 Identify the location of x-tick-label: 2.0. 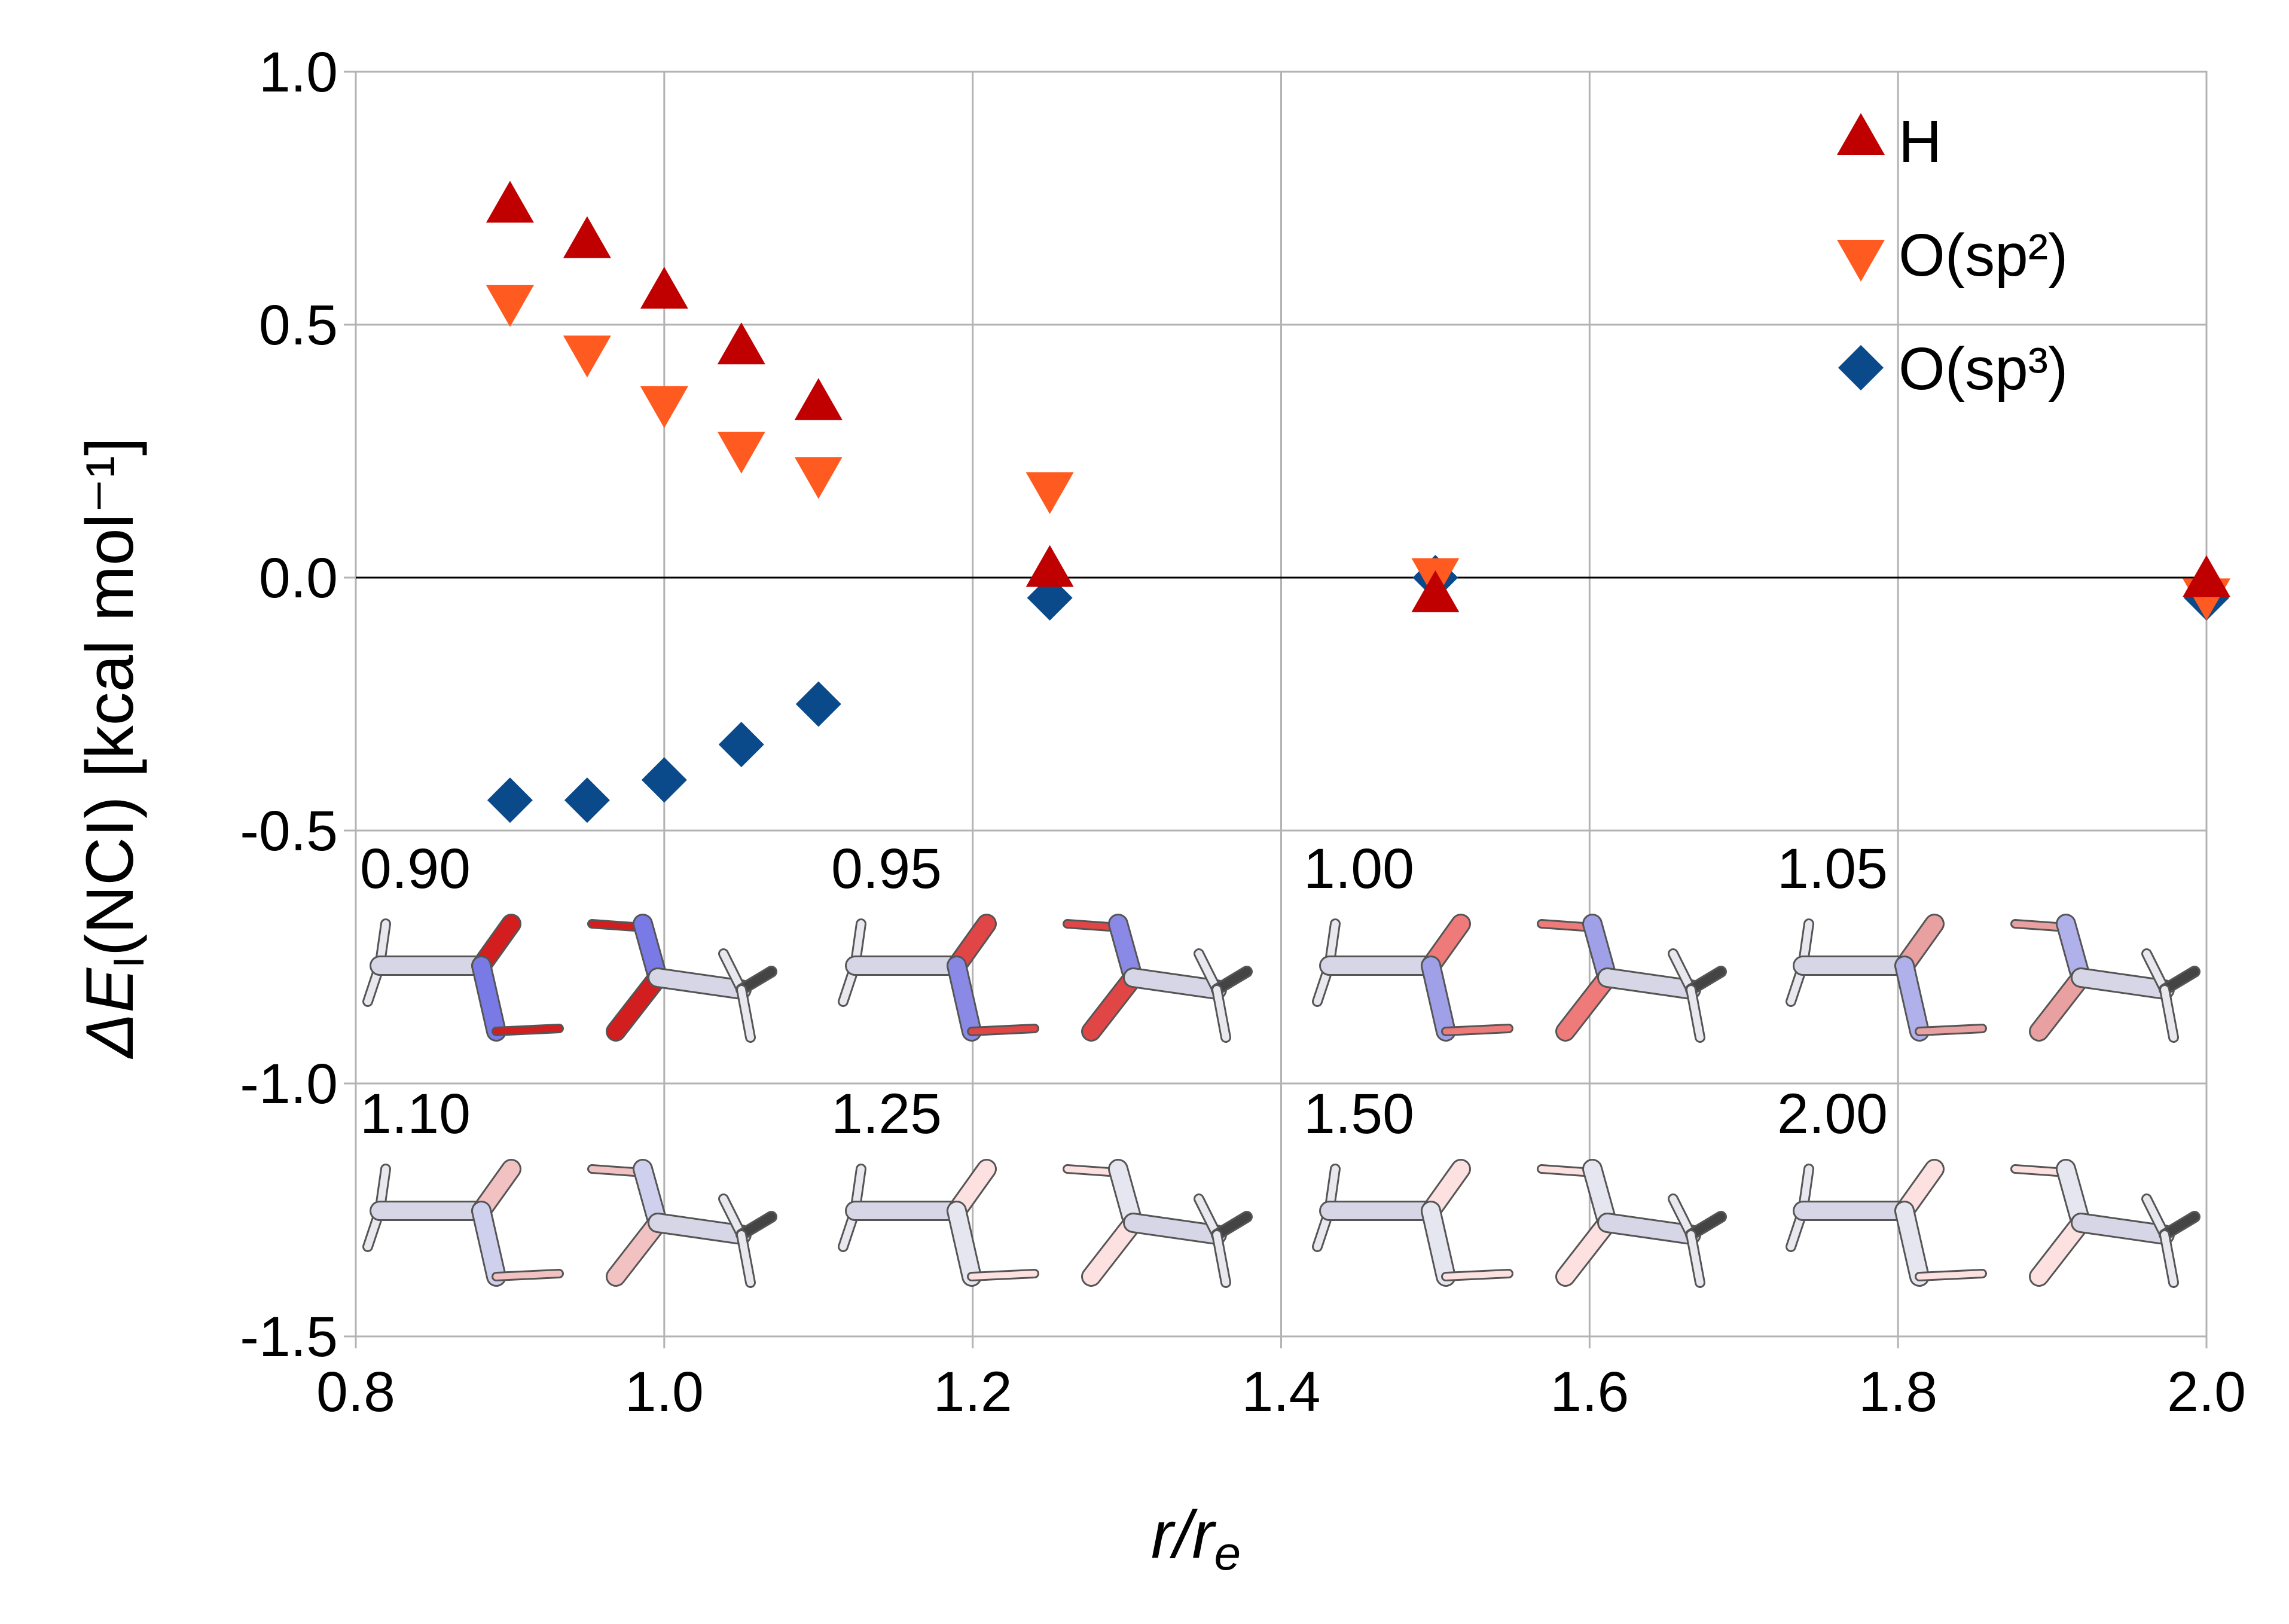
(2206, 1392).